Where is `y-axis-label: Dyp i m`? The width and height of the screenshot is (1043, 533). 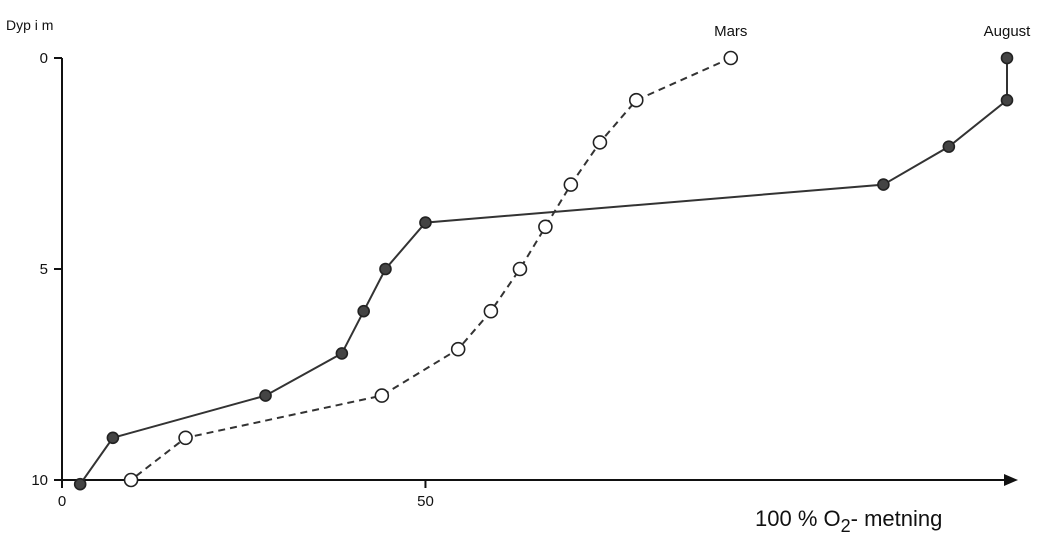 y-axis-label: Dyp i m is located at coordinates (29, 25).